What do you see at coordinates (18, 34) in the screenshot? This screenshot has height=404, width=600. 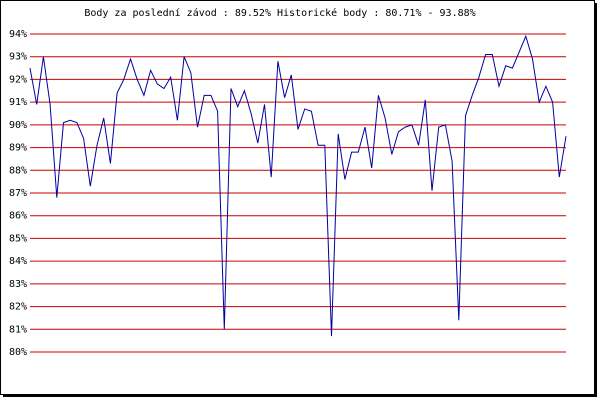 I see `y-tick-label: 94%` at bounding box center [18, 34].